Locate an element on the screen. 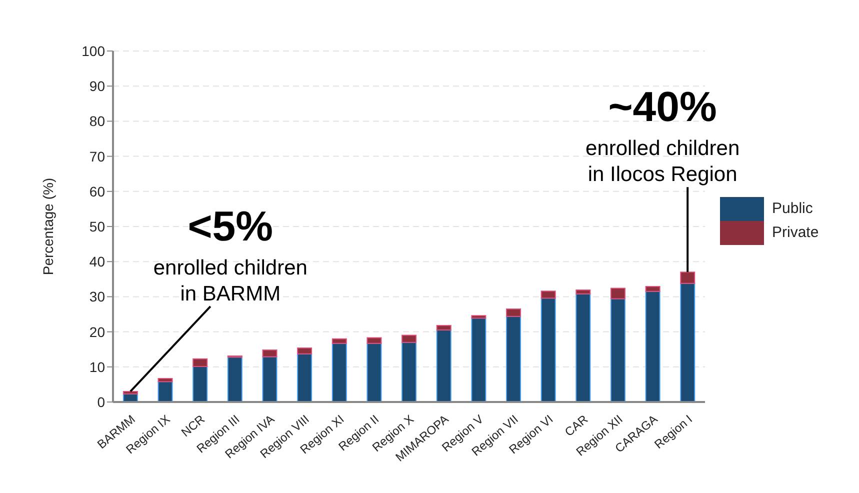 The image size is (859, 493). y-tick-label: 10 is located at coordinates (97, 366).